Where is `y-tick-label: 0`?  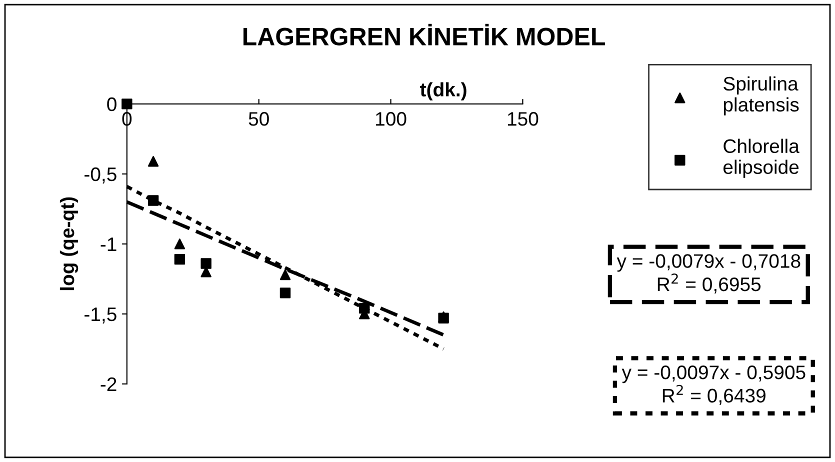 y-tick-label: 0 is located at coordinates (111, 104).